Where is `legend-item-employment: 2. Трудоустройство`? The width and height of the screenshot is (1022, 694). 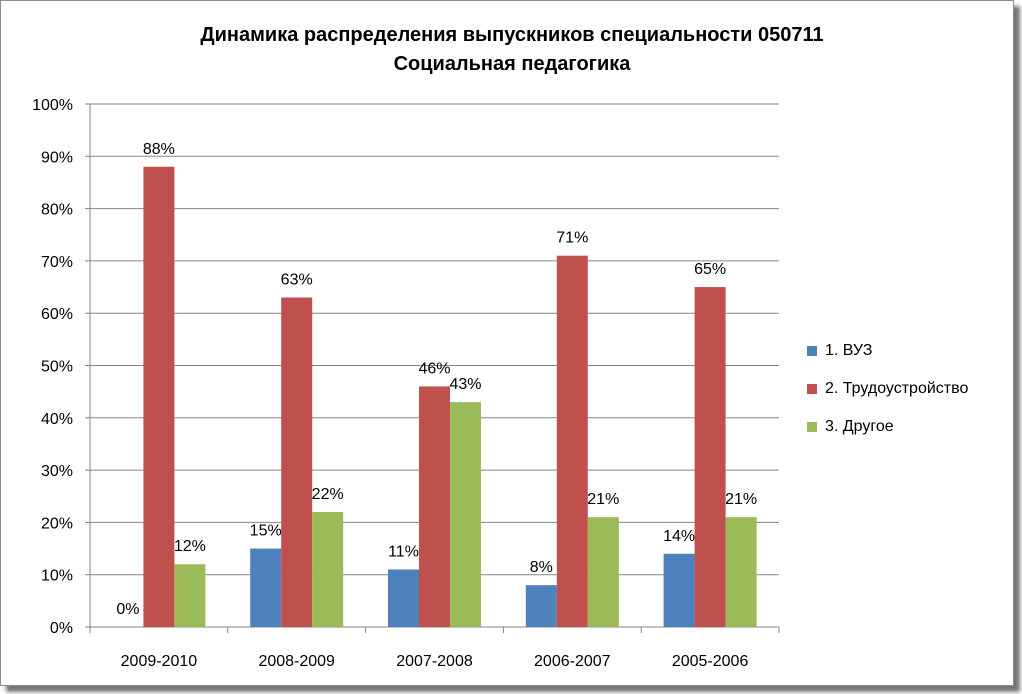 legend-item-employment: 2. Трудоустройство is located at coordinates (887, 388).